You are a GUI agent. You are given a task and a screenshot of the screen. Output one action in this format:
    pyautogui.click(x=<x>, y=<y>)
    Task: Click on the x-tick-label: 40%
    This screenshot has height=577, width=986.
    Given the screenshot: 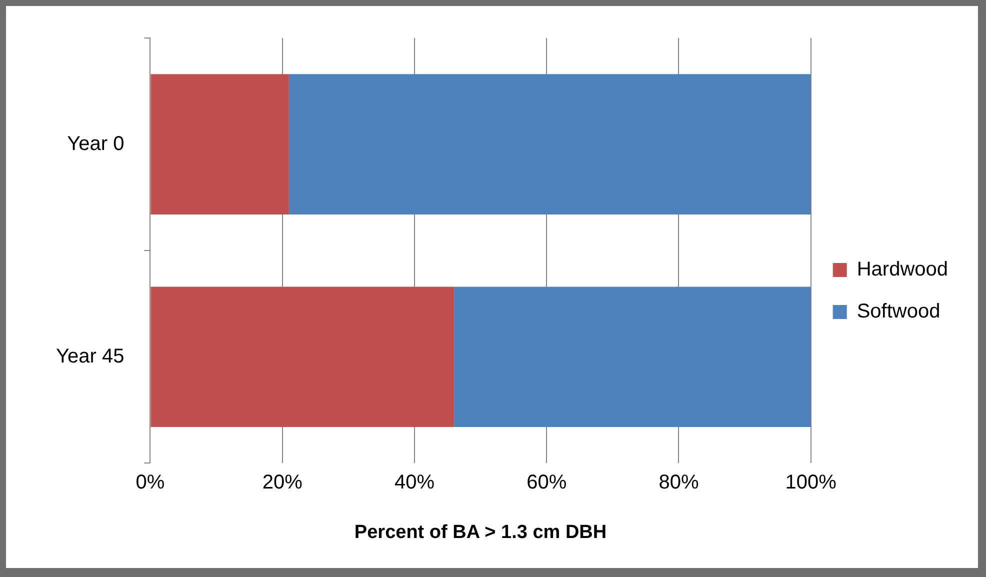 What is the action you would take?
    pyautogui.click(x=414, y=483)
    